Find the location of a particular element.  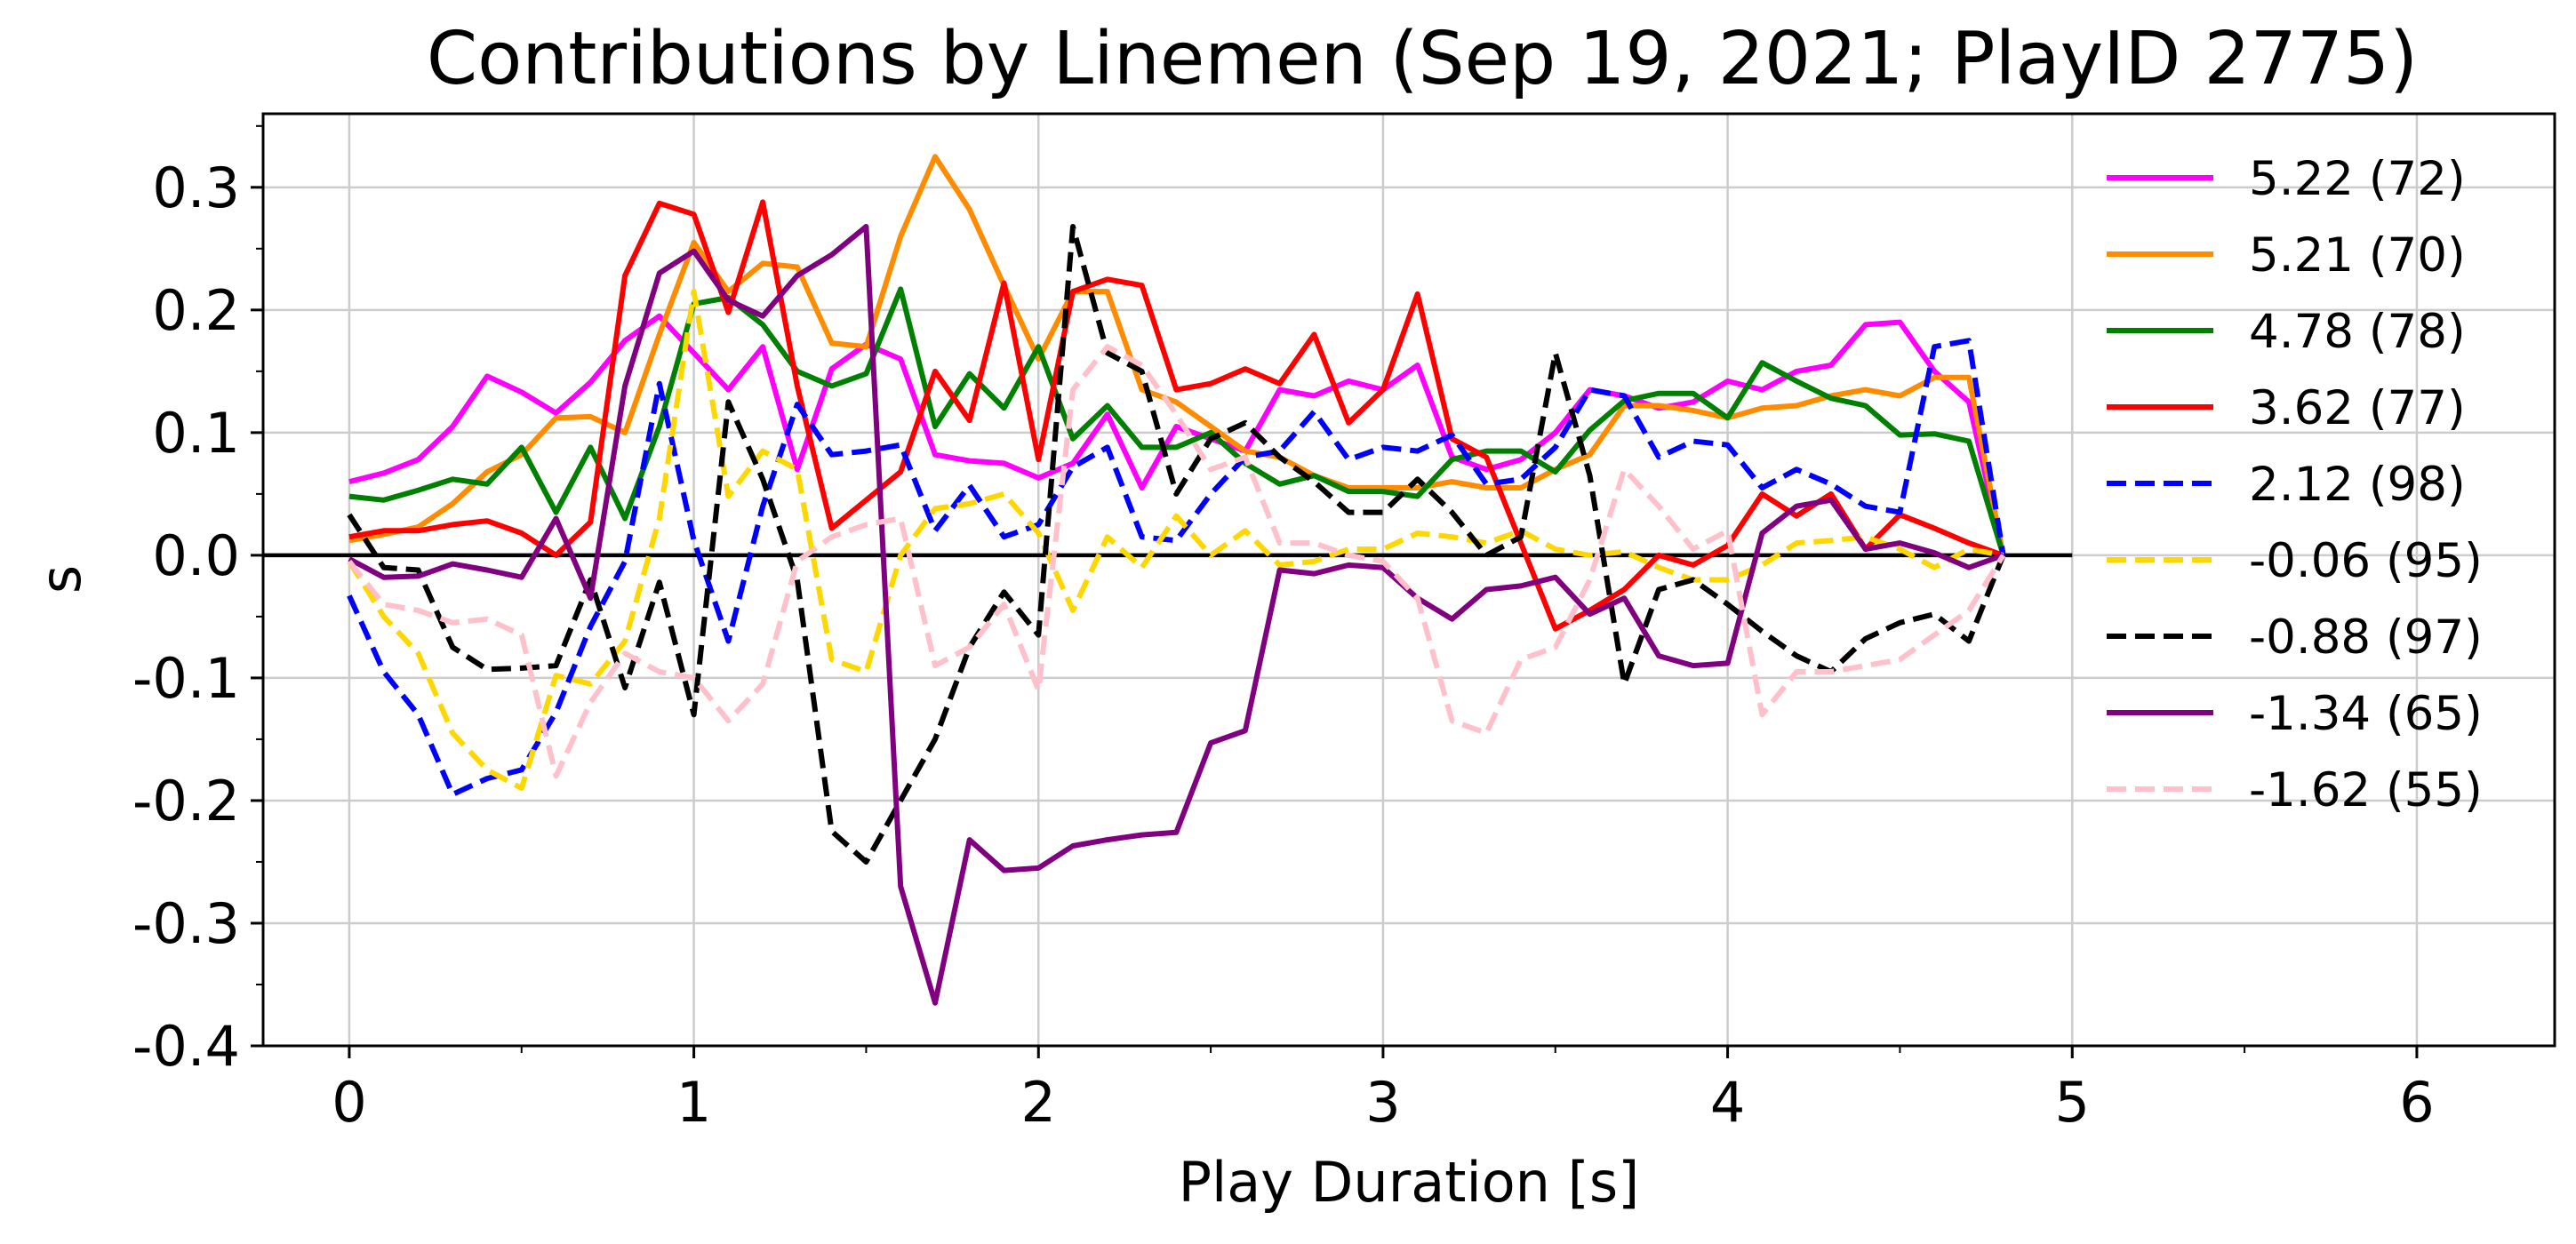

legend-label: 5.21 (70) is located at coordinates (2357, 256).